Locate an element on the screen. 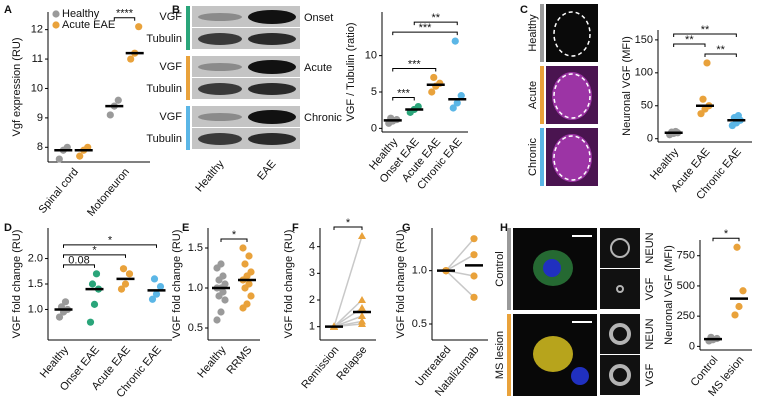 This screenshot has height=414, width=761. x-tick-label: Healthy is located at coordinates (211, 362).